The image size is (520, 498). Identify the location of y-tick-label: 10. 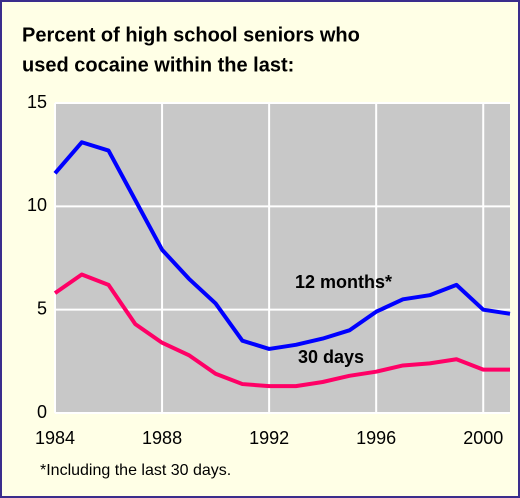
(37, 205).